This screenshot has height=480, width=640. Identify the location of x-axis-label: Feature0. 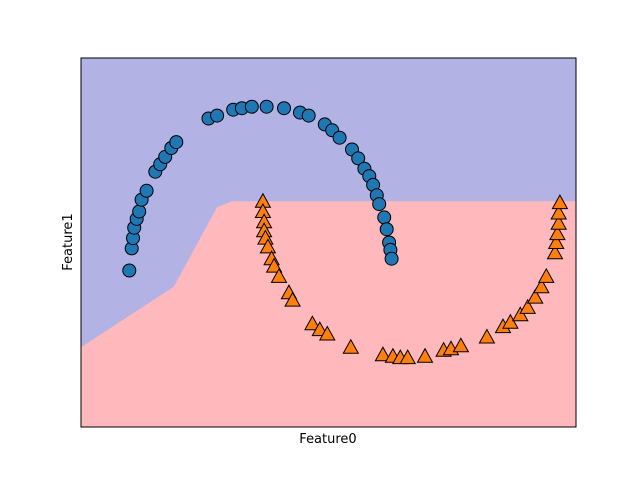
(327, 439).